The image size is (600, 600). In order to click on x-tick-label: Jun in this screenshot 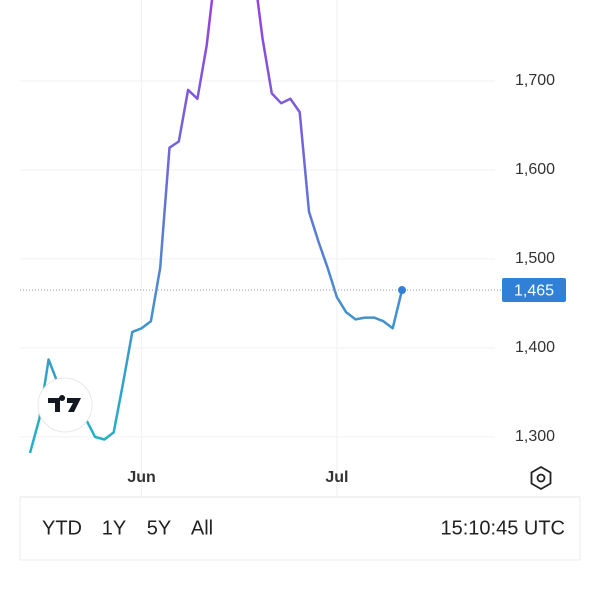, I will do `click(141, 477)`.